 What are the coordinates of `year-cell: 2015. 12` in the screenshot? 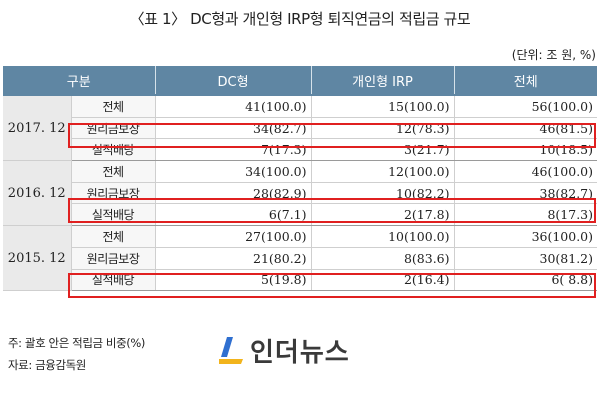 It's located at (37, 258).